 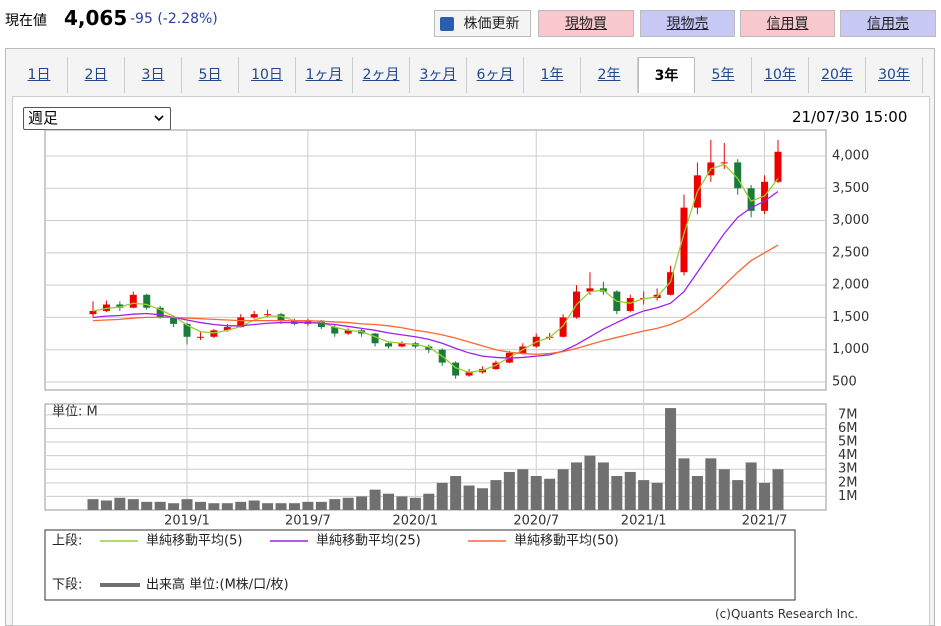 I want to click on period-tab: 10日, so click(x=267, y=75).